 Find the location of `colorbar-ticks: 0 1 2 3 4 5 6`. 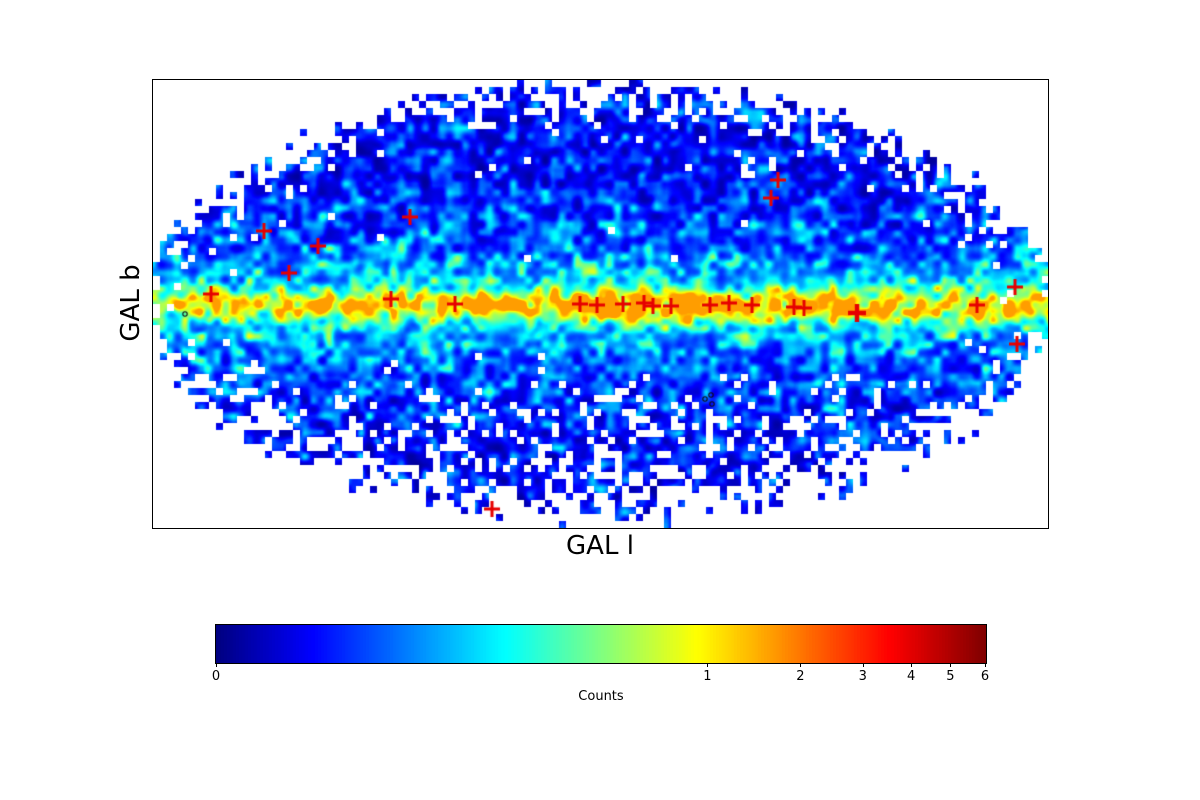

colorbar-ticks: 0 1 2 3 4 5 6 is located at coordinates (601, 676).